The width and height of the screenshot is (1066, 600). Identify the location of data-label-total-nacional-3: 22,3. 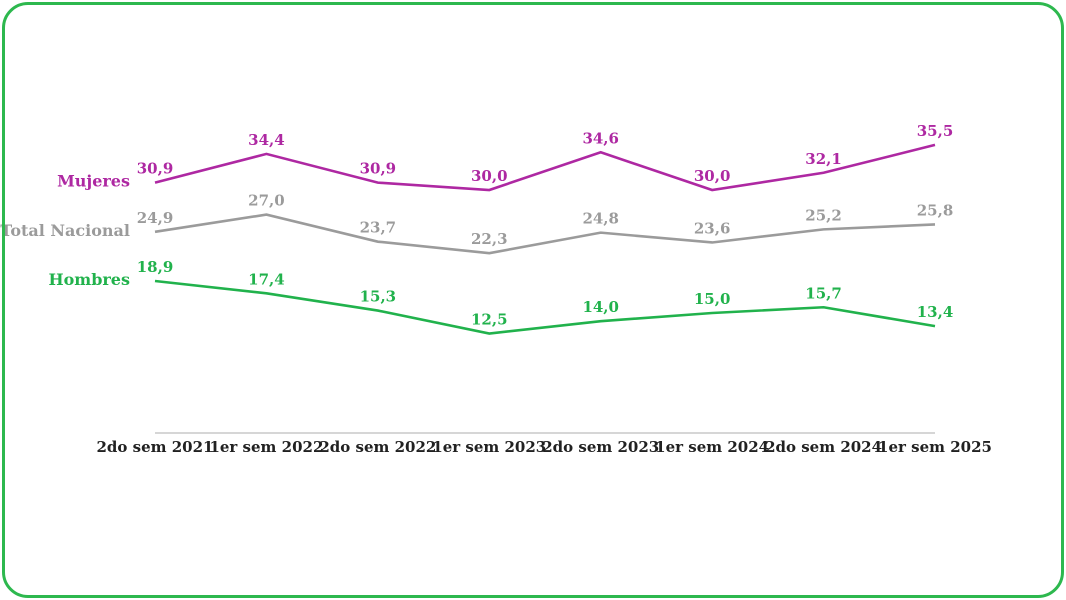
(489, 239).